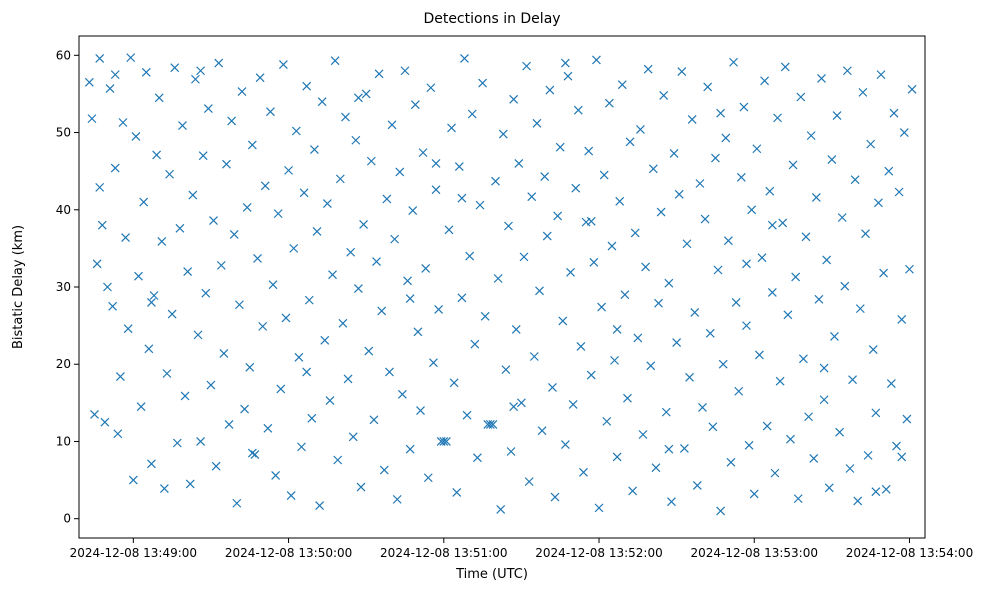  What do you see at coordinates (491, 19) in the screenshot?
I see `chart-title: Detections in Delay` at bounding box center [491, 19].